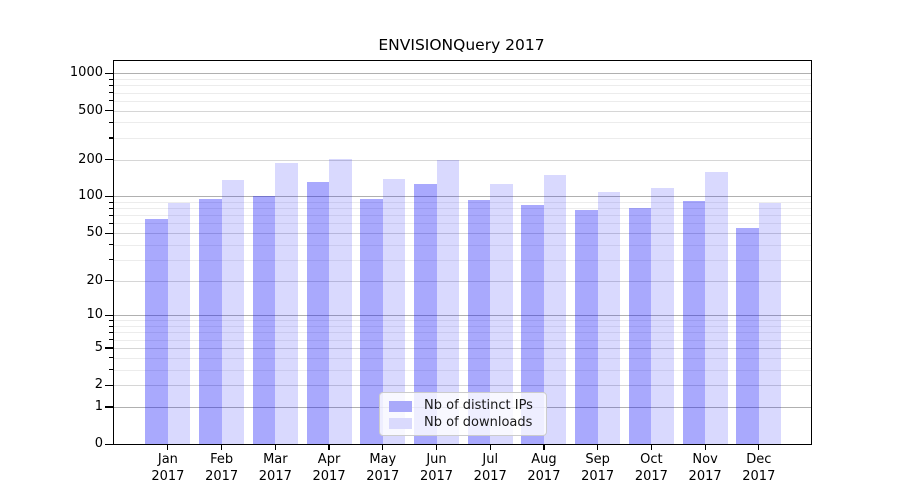 The height and width of the screenshot is (500, 900). What do you see at coordinates (597, 459) in the screenshot?
I see `x-tick-label-line: Sep` at bounding box center [597, 459].